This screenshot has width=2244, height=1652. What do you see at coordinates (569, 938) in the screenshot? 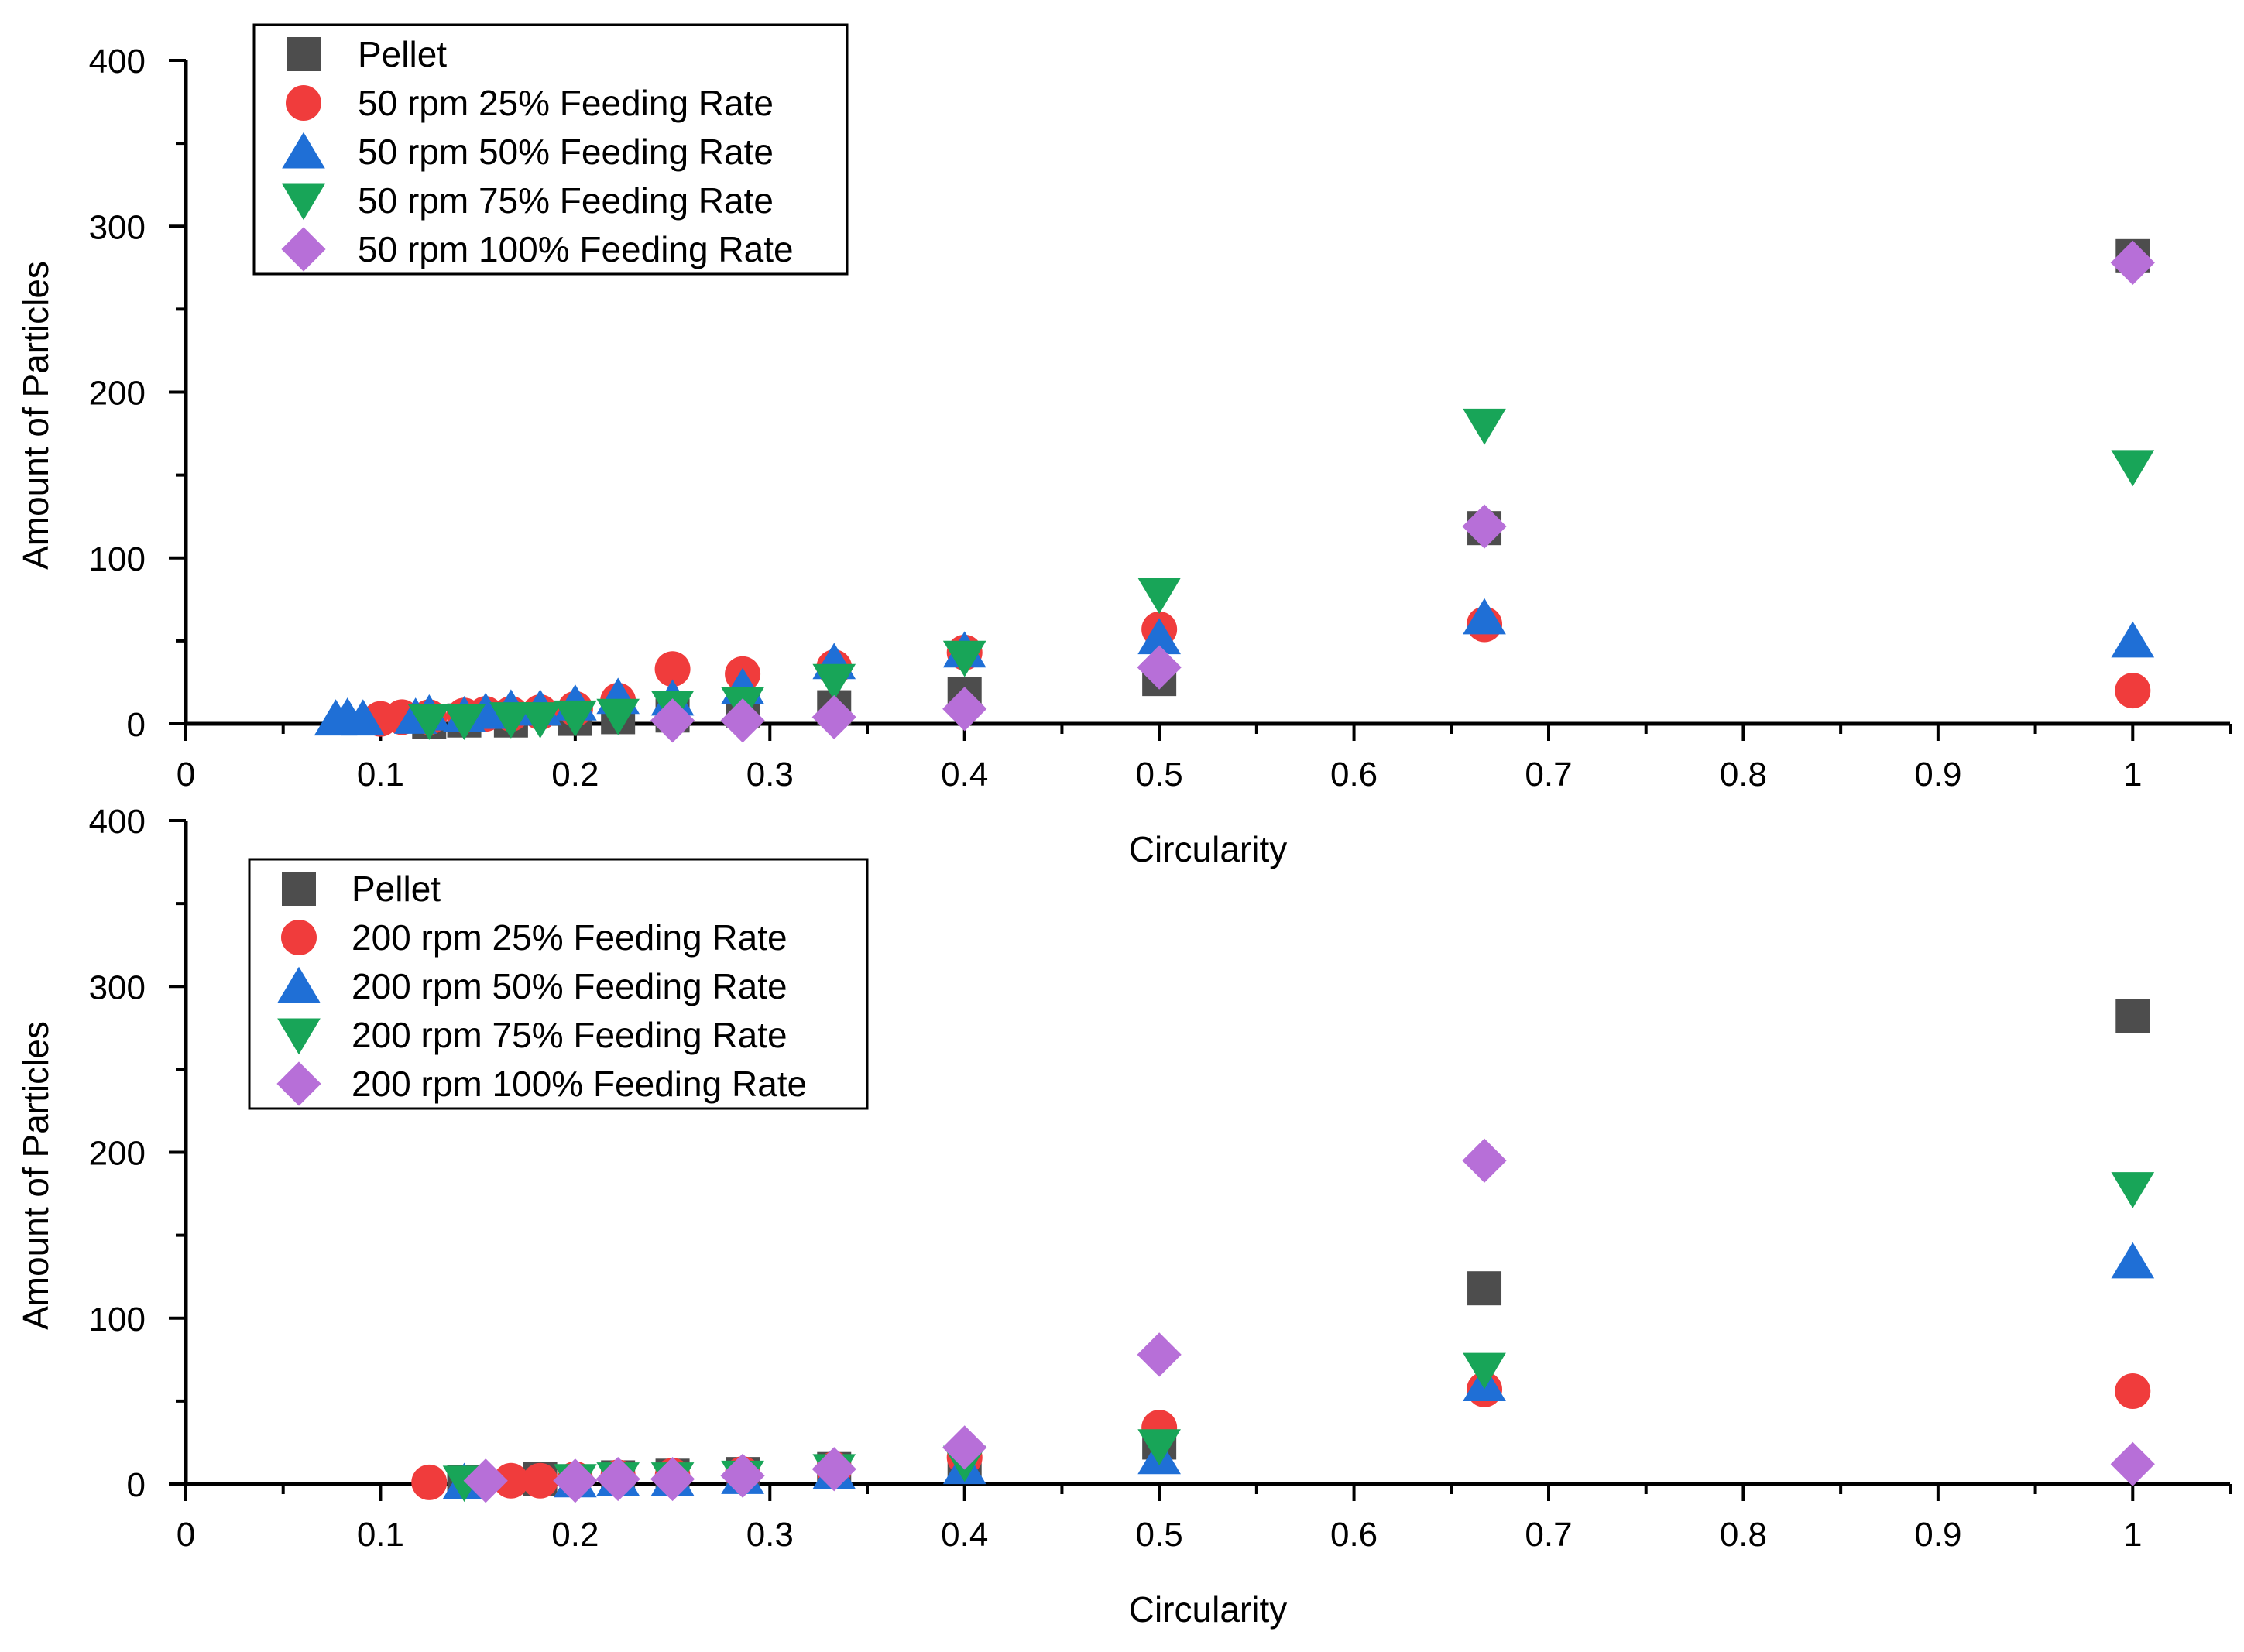
I see `legend-entry-label: 200 rpm 25% Feeding Rate` at bounding box center [569, 938].